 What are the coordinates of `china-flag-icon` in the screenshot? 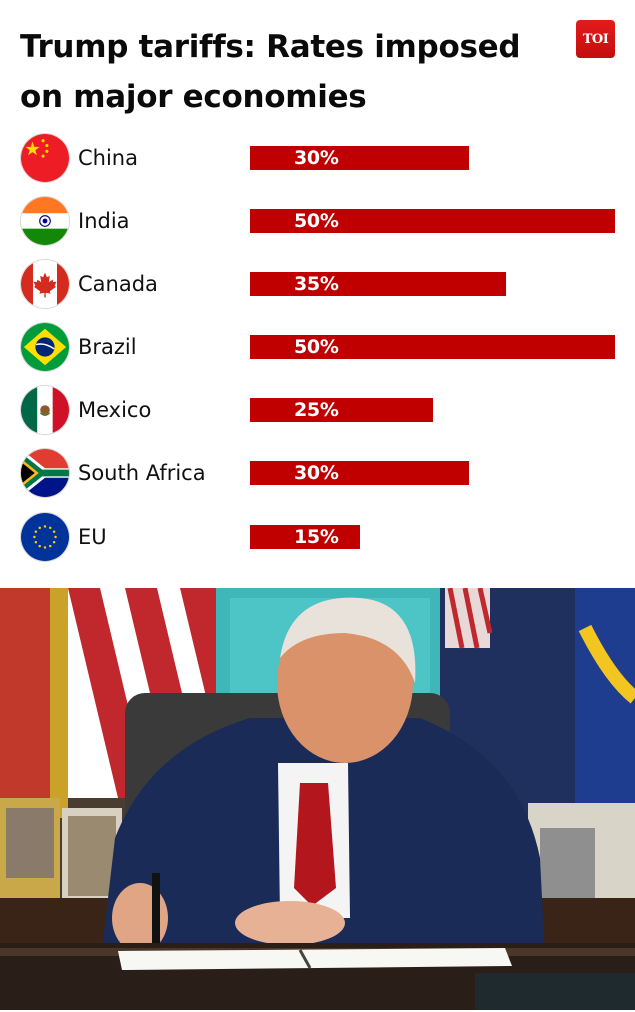 It's located at (45, 158).